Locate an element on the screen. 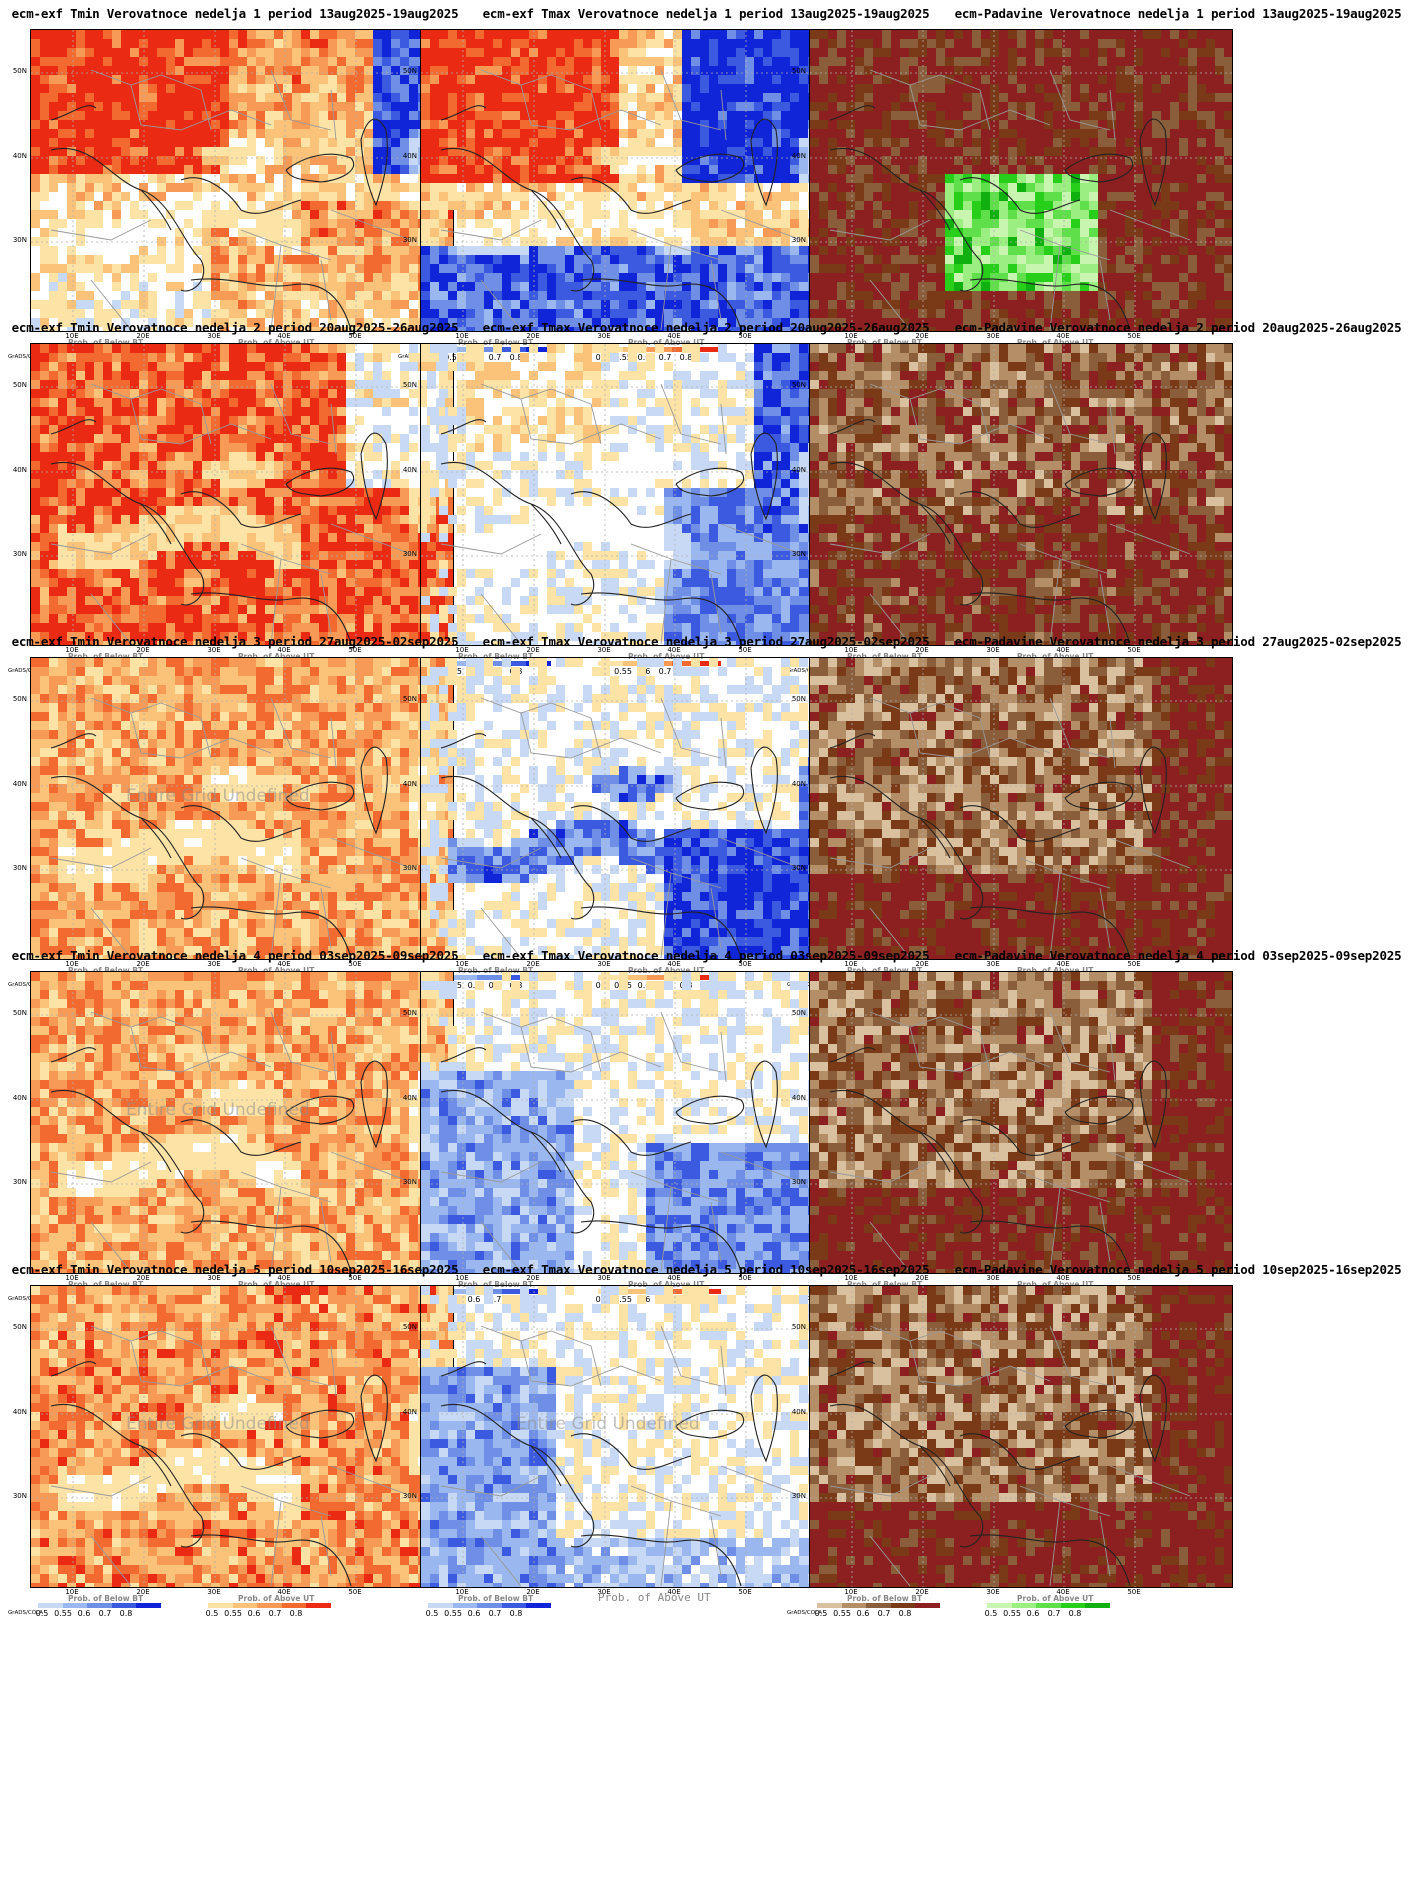 Image resolution: width=1413 pixels, height=1895 pixels. colorbar-swatch is located at coordinates (538, 349).